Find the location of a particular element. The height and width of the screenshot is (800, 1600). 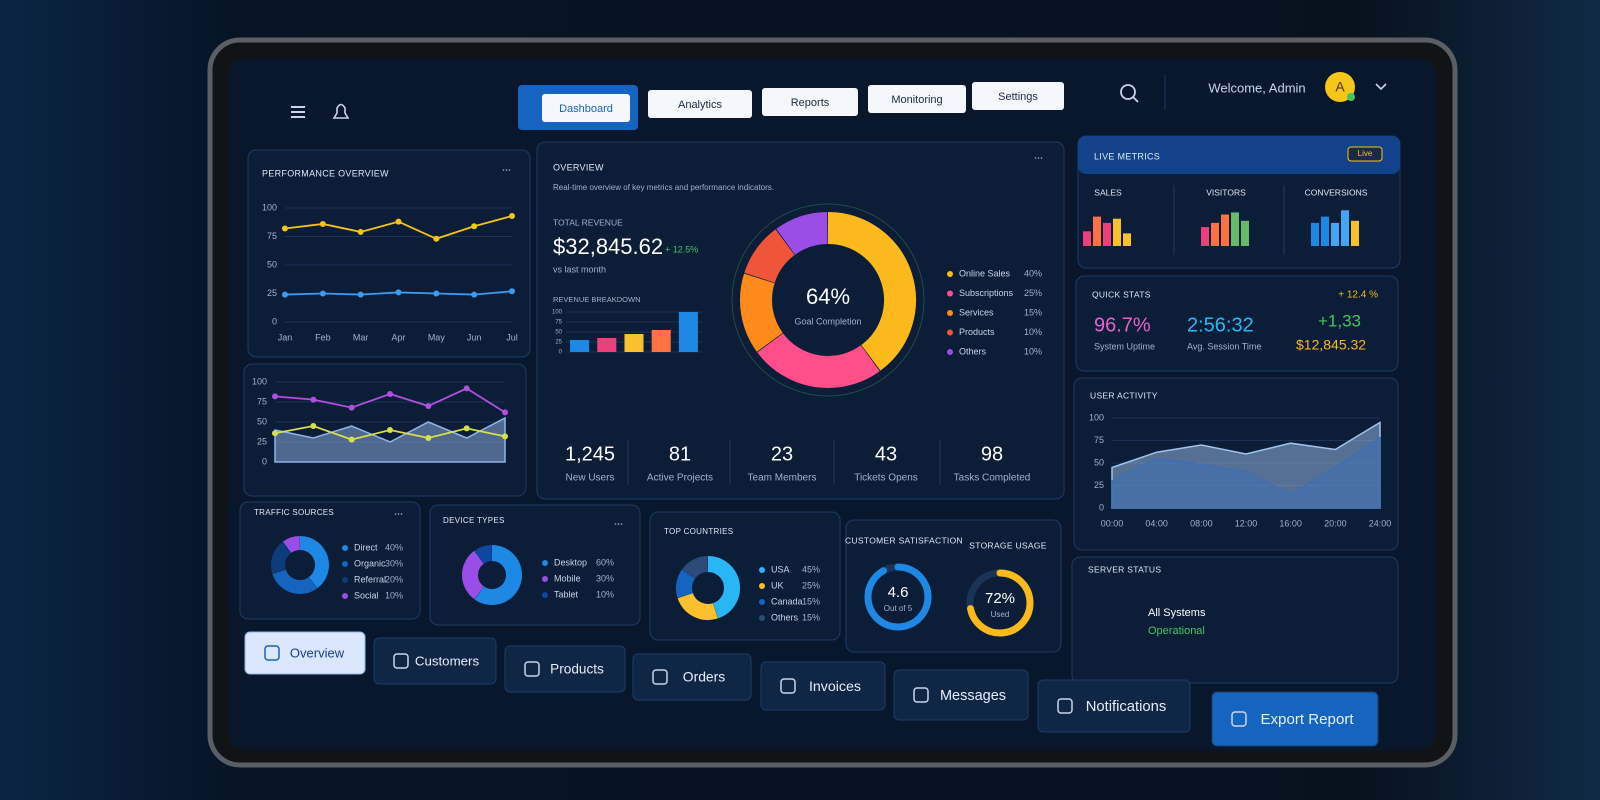

bottom-nav-label: Invoices is located at coordinates (835, 687).